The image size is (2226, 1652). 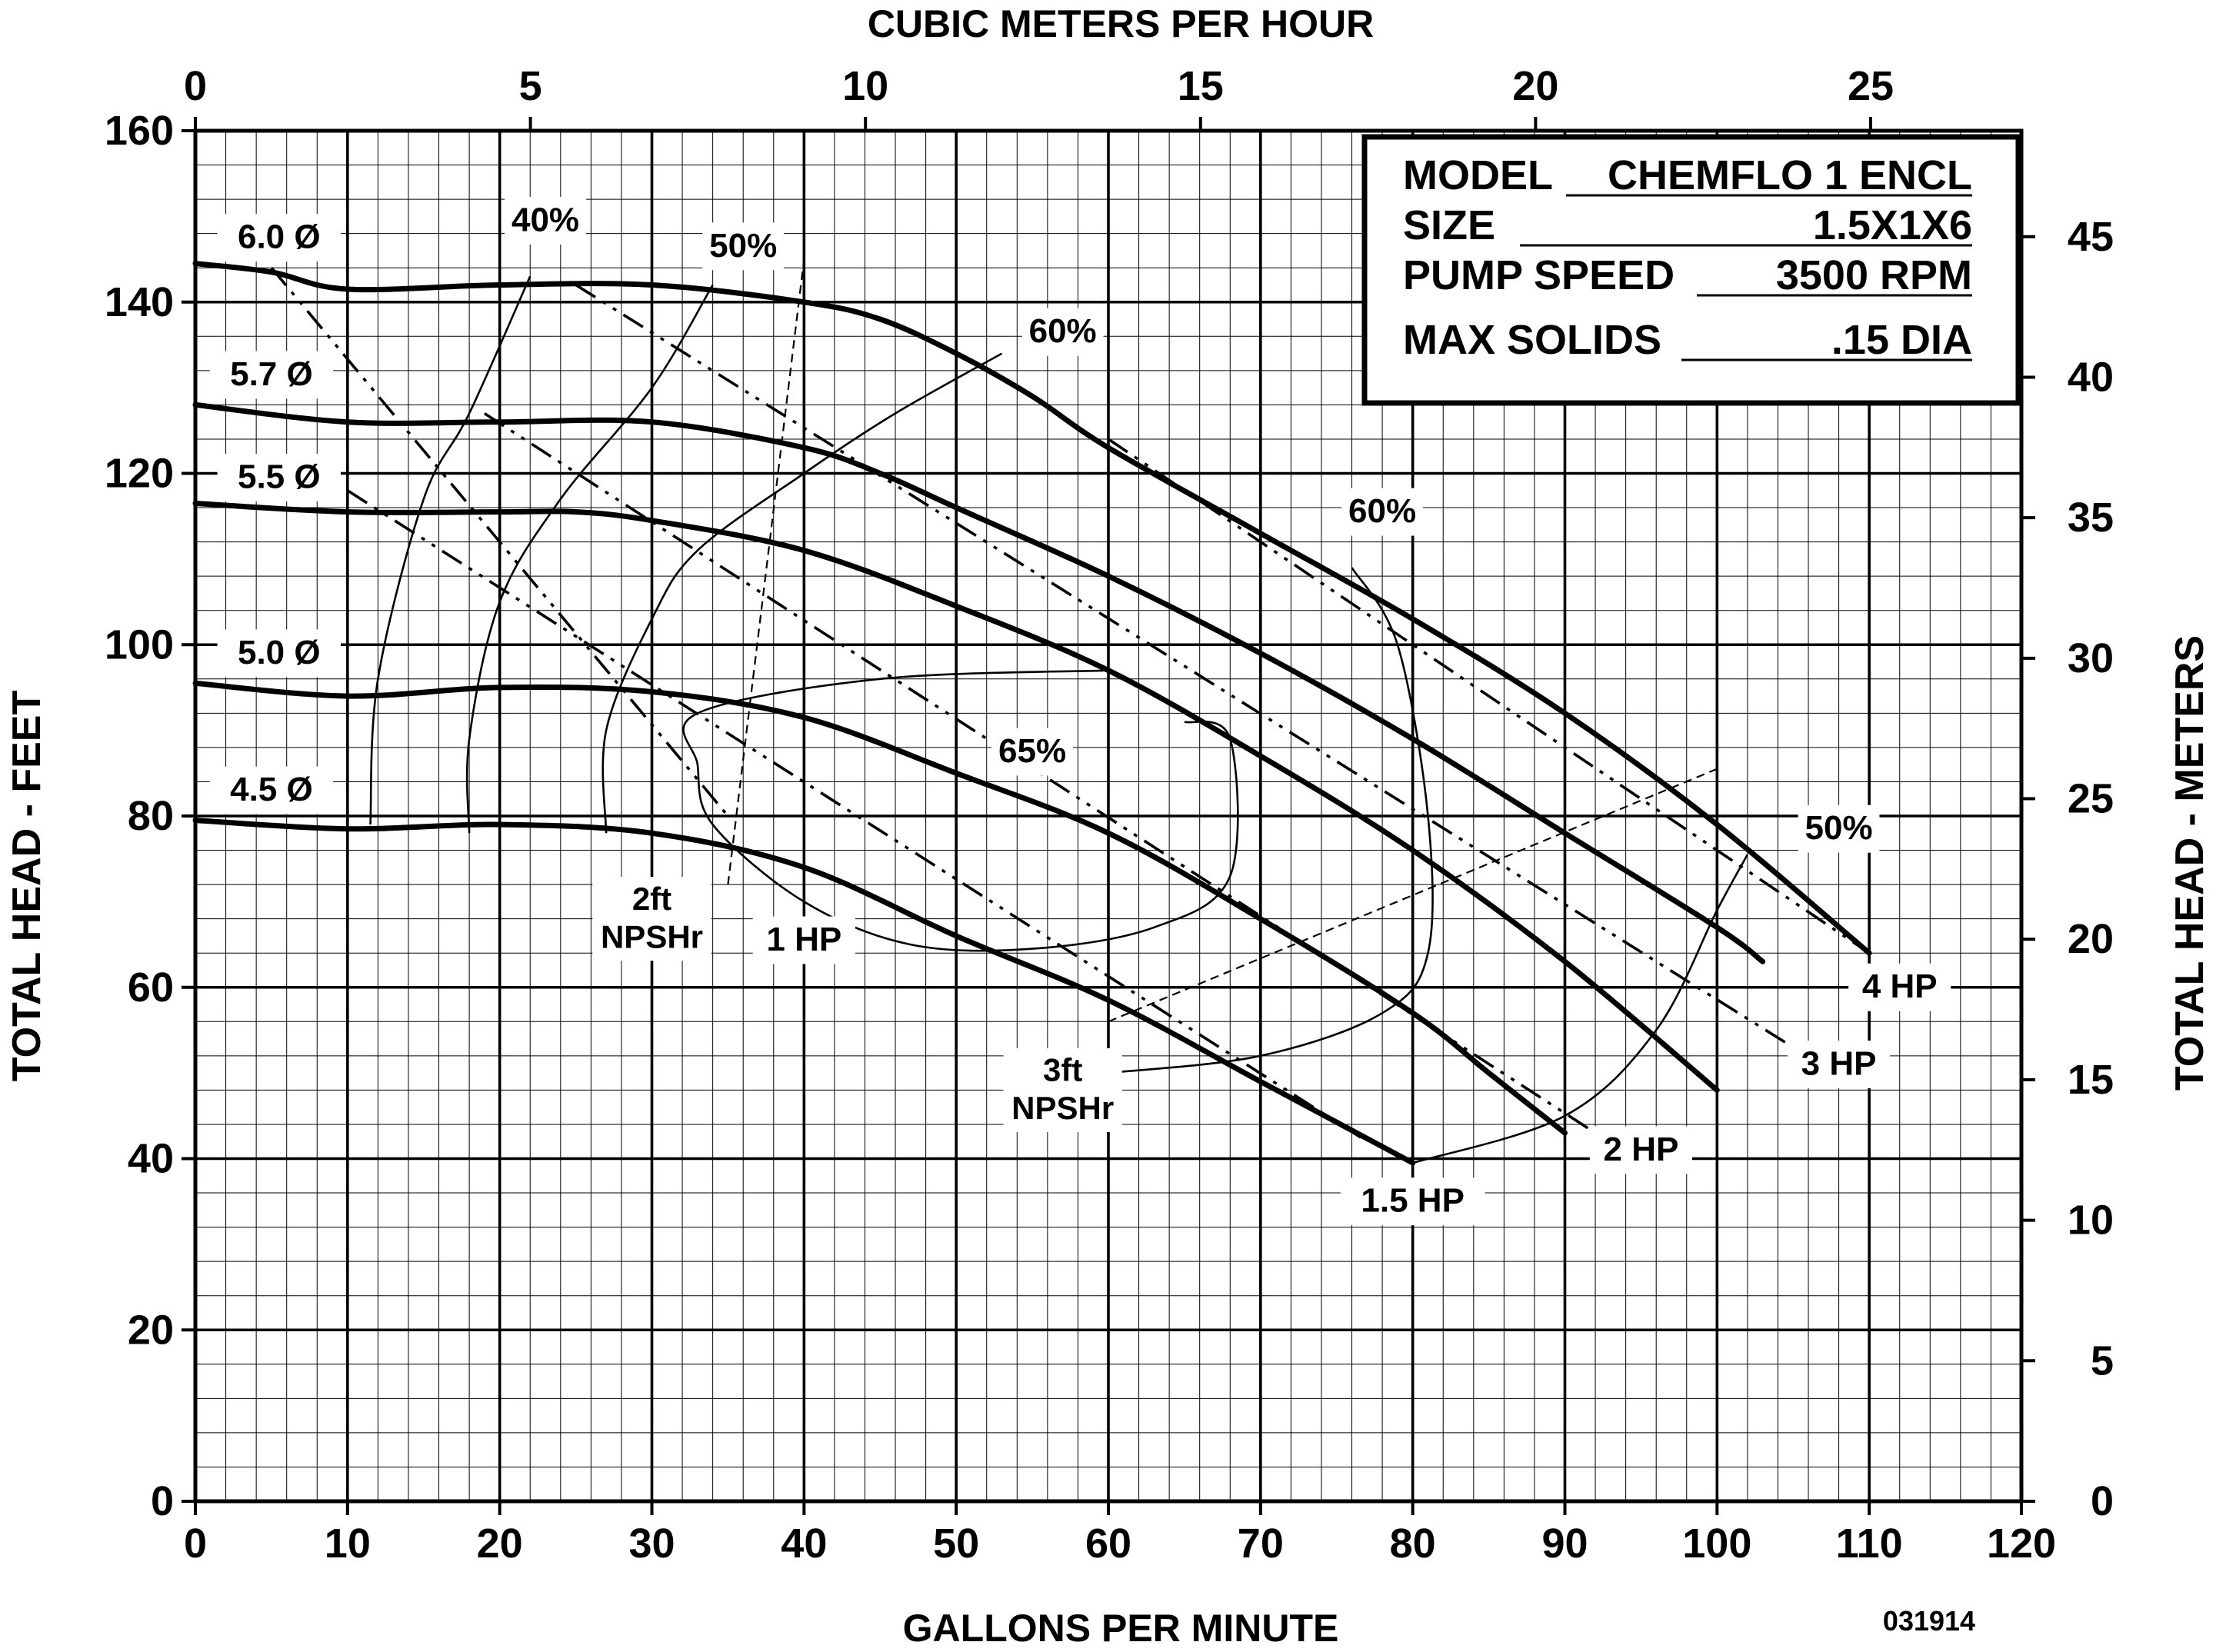 I want to click on hp-label-4-hp: 4 HP, so click(x=1900, y=986).